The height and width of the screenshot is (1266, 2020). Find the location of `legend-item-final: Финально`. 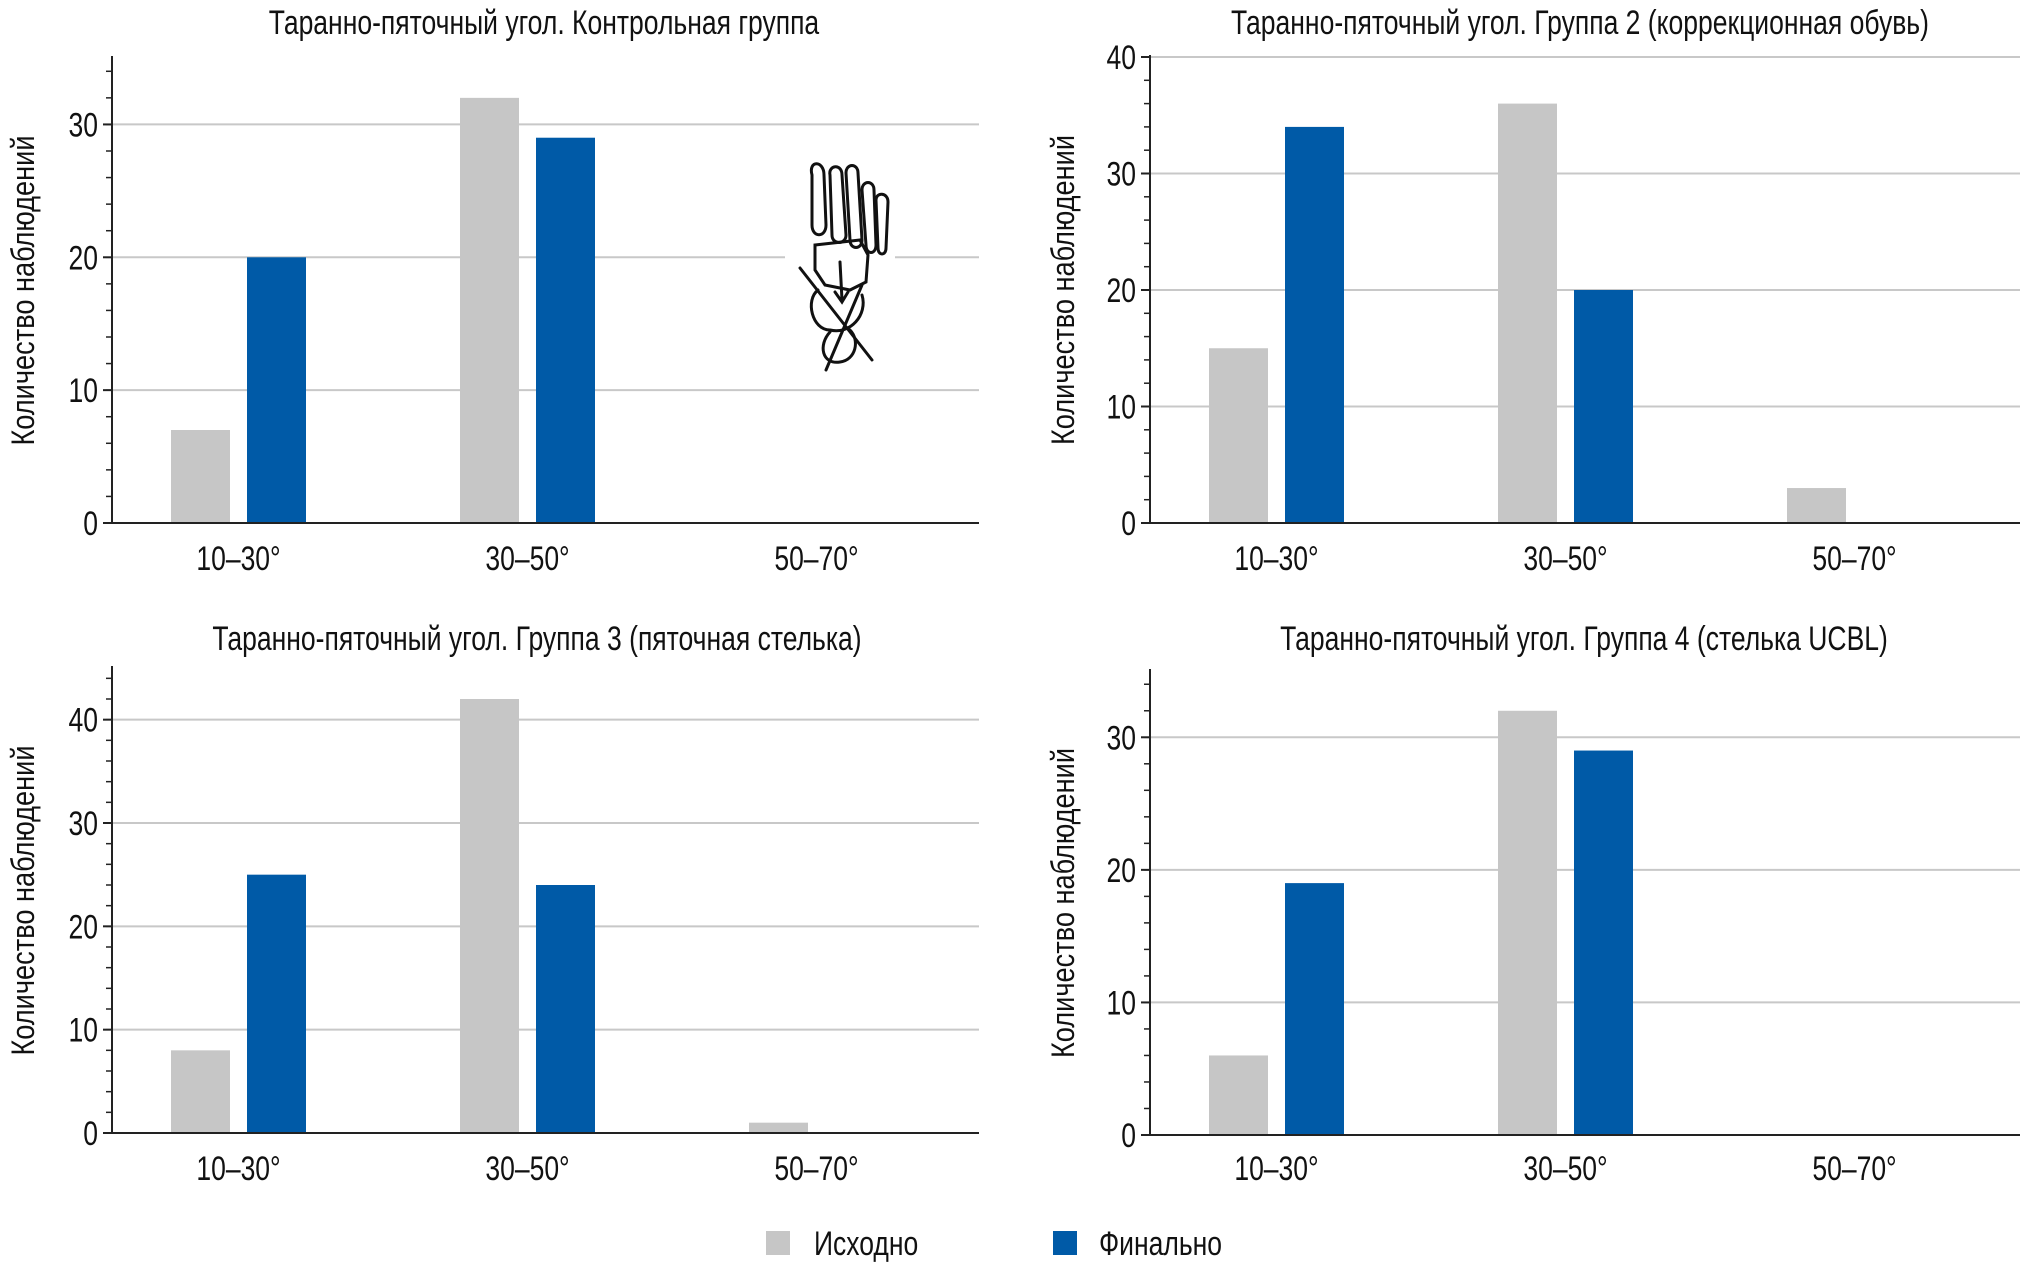

legend-item-final: Финально is located at coordinates (1137, 1244).